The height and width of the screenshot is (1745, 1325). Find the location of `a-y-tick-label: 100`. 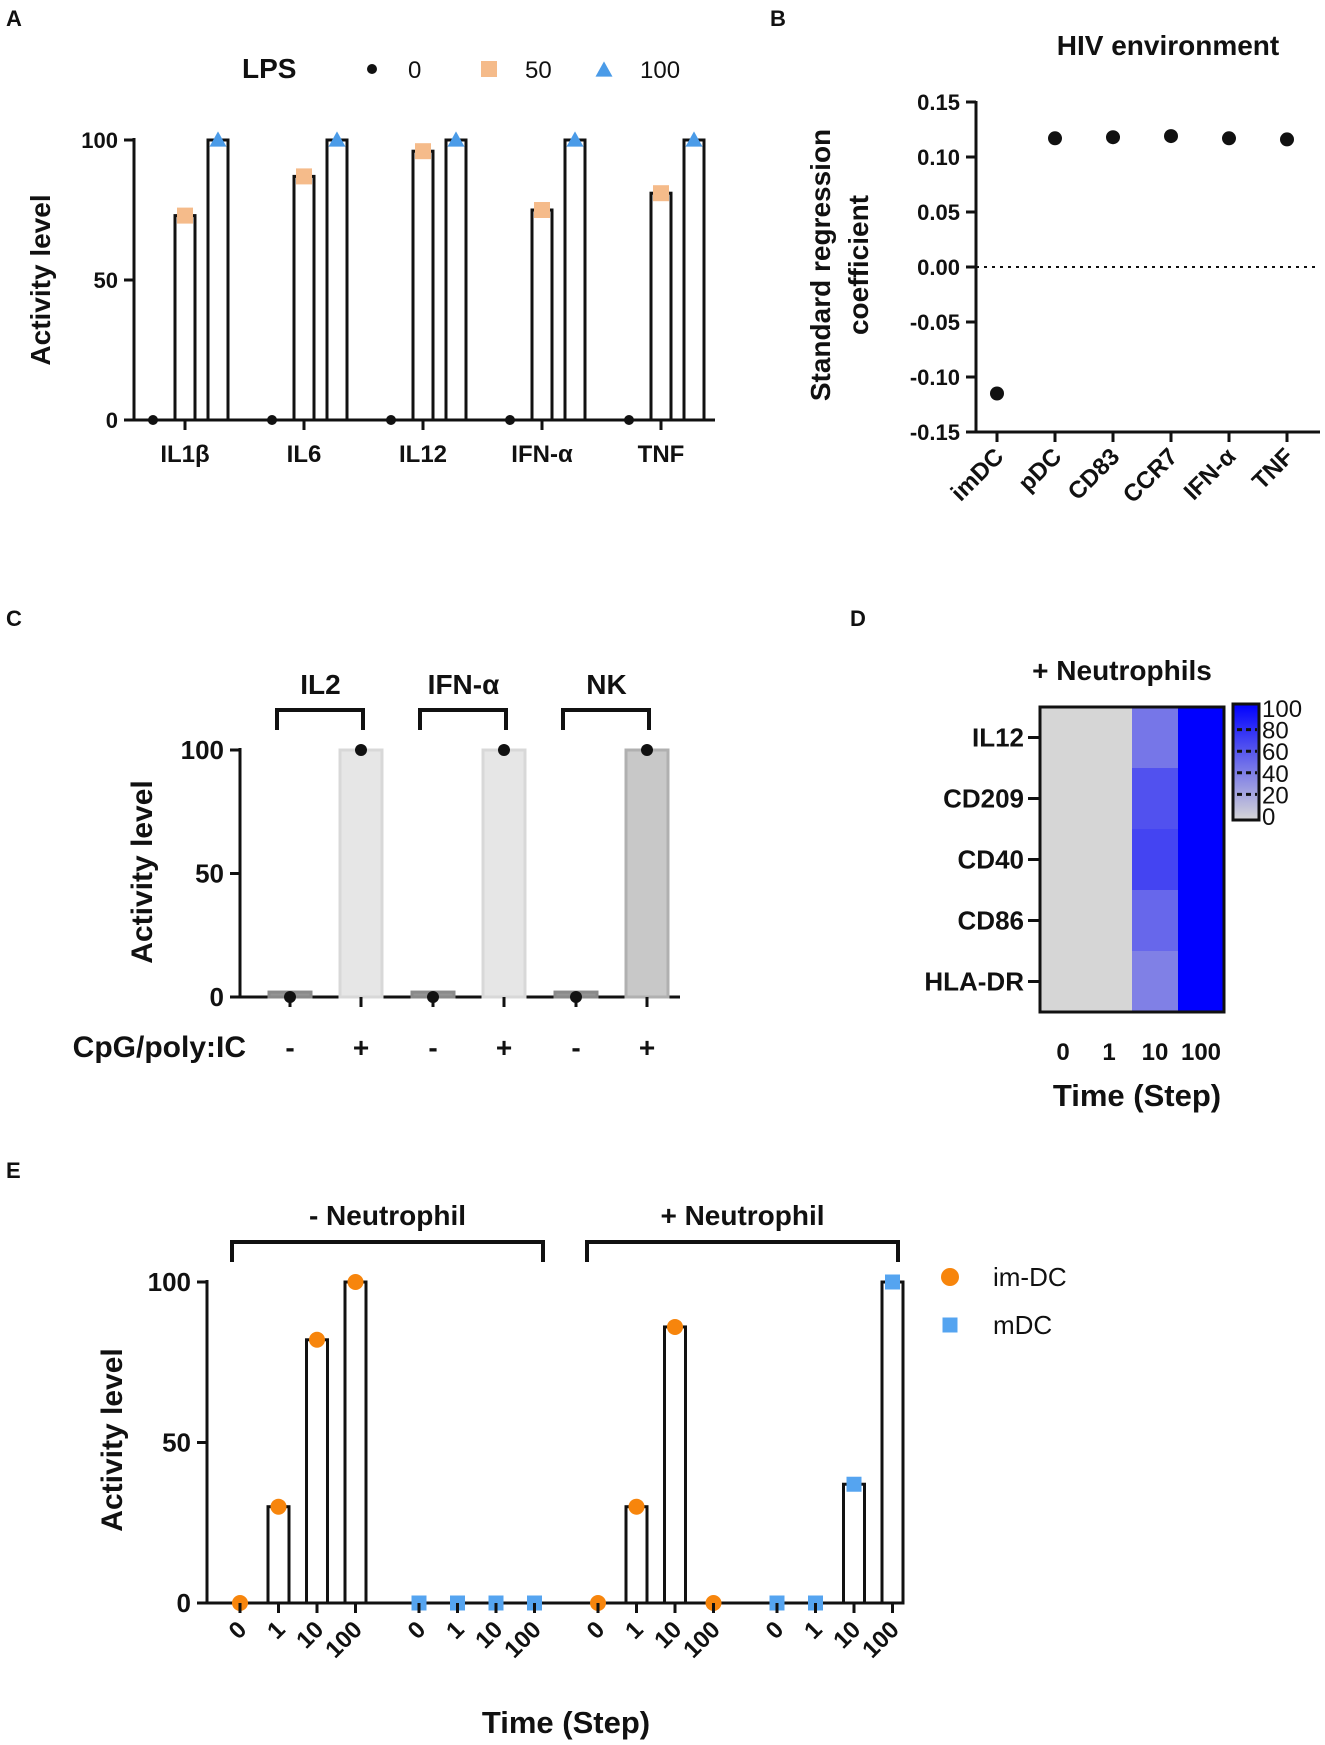

a-y-tick-label: 100 is located at coordinates (99, 140).